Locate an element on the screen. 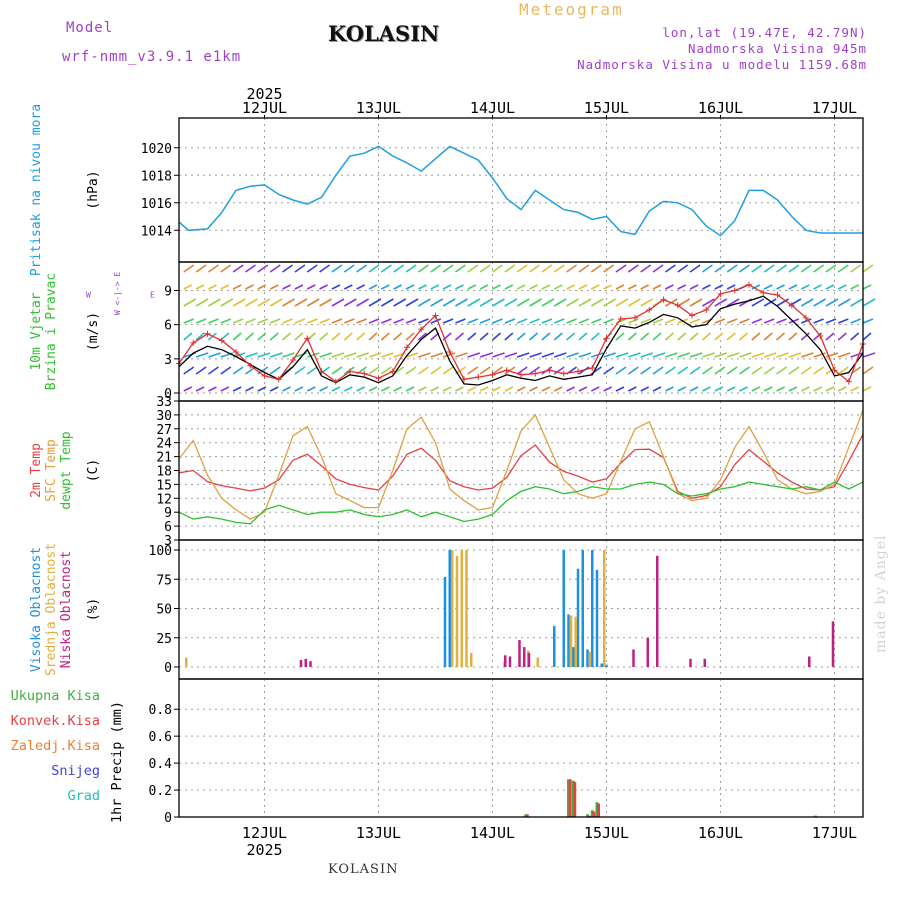 The height and width of the screenshot is (900, 900). credit-watermark: made by Angel is located at coordinates (881, 594).